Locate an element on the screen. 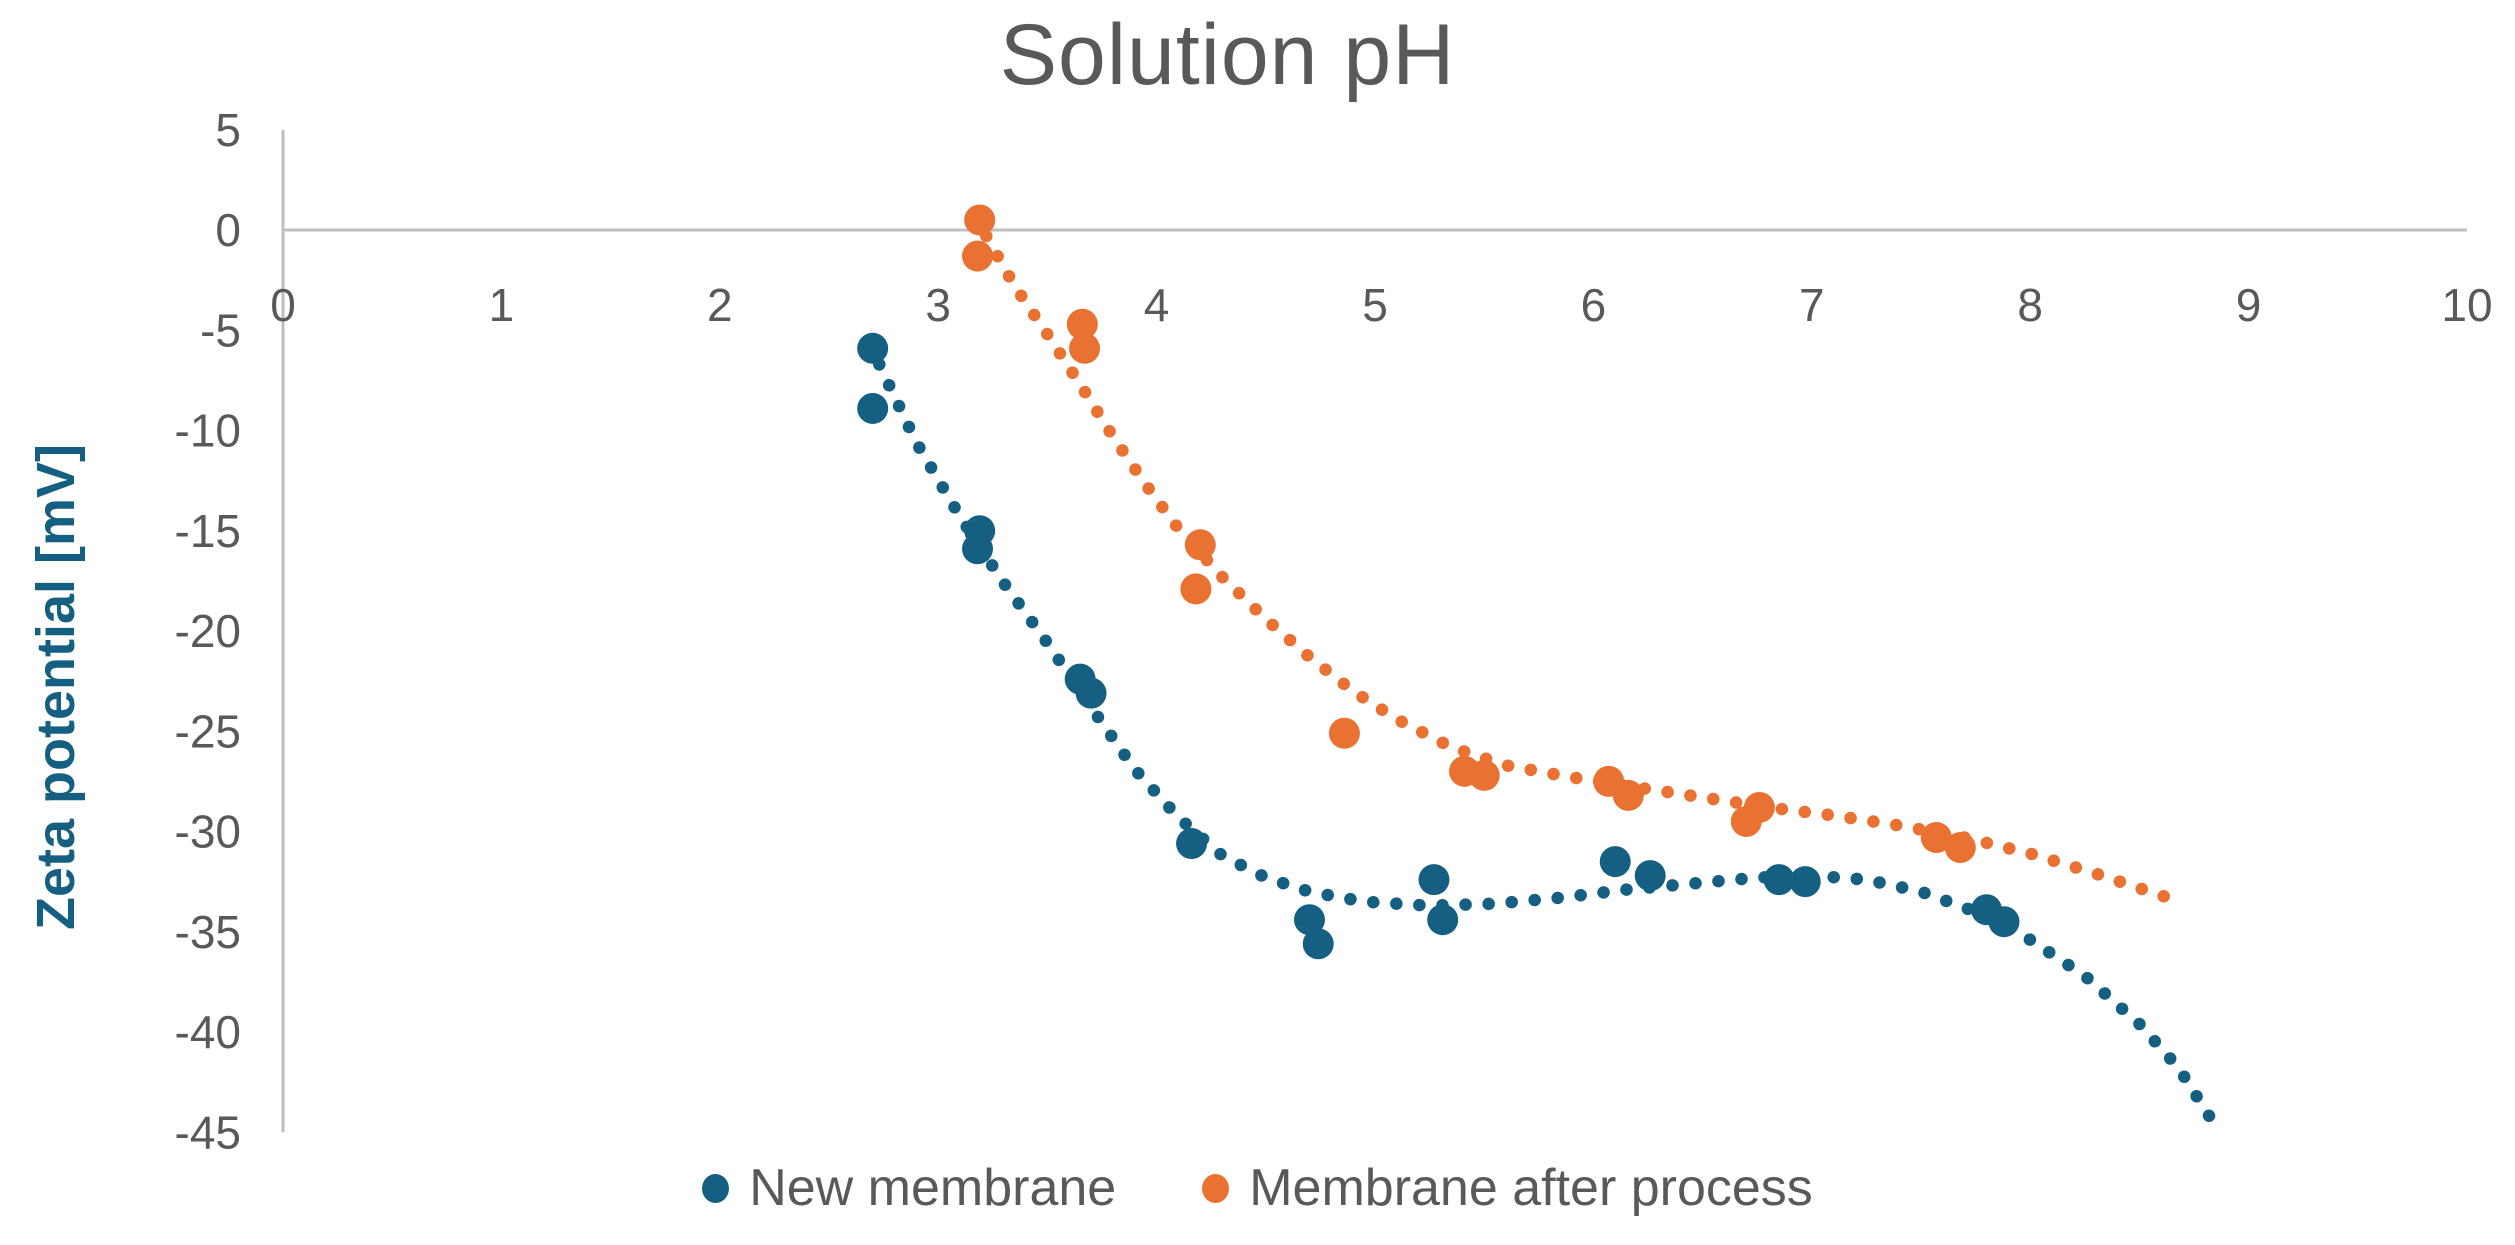 The height and width of the screenshot is (1245, 2515). legend-item-new-membrane: New membrane is located at coordinates (909, 1188).